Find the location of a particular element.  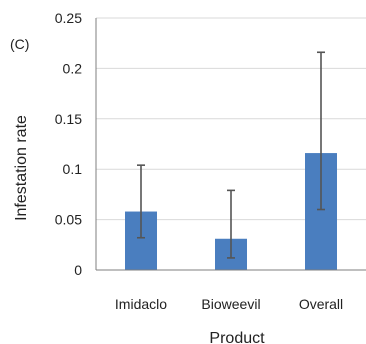

x-tick-label: Bioweevil is located at coordinates (230, 304).